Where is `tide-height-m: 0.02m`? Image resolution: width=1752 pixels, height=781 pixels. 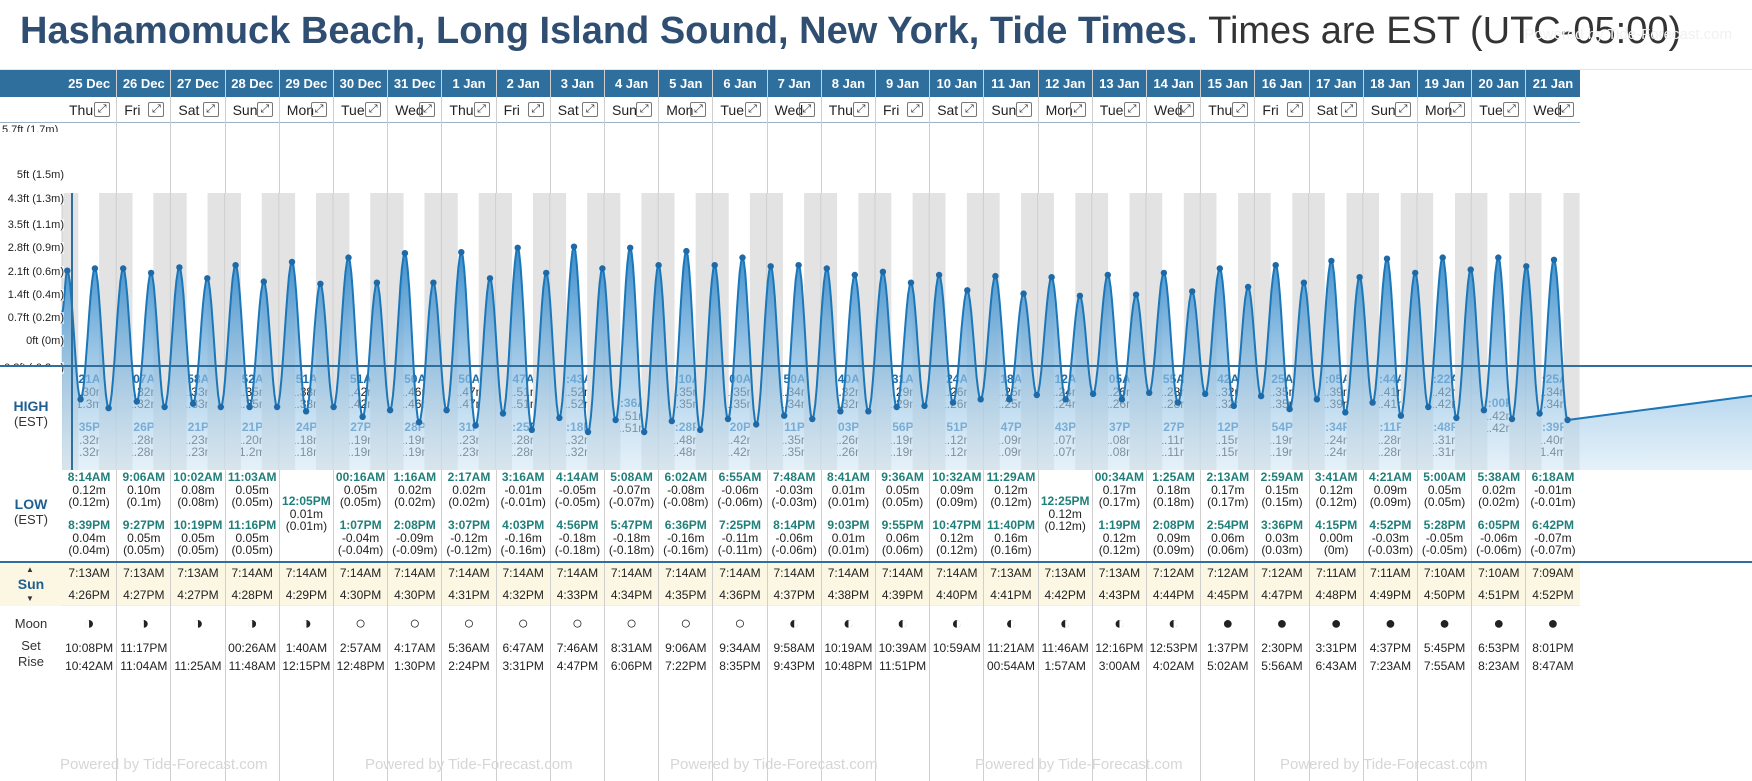 tide-height-m: 0.02m is located at coordinates (469, 489).